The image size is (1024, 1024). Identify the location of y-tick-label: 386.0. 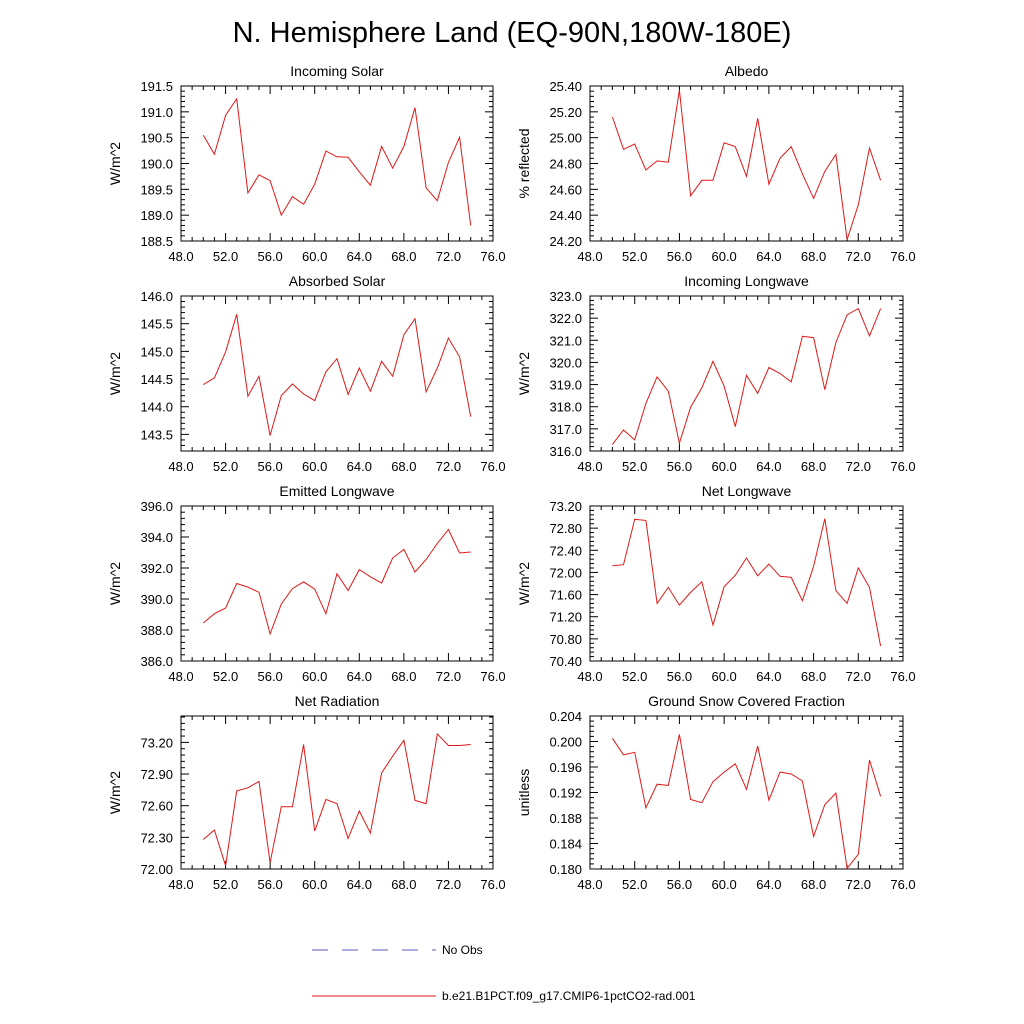
(156, 661).